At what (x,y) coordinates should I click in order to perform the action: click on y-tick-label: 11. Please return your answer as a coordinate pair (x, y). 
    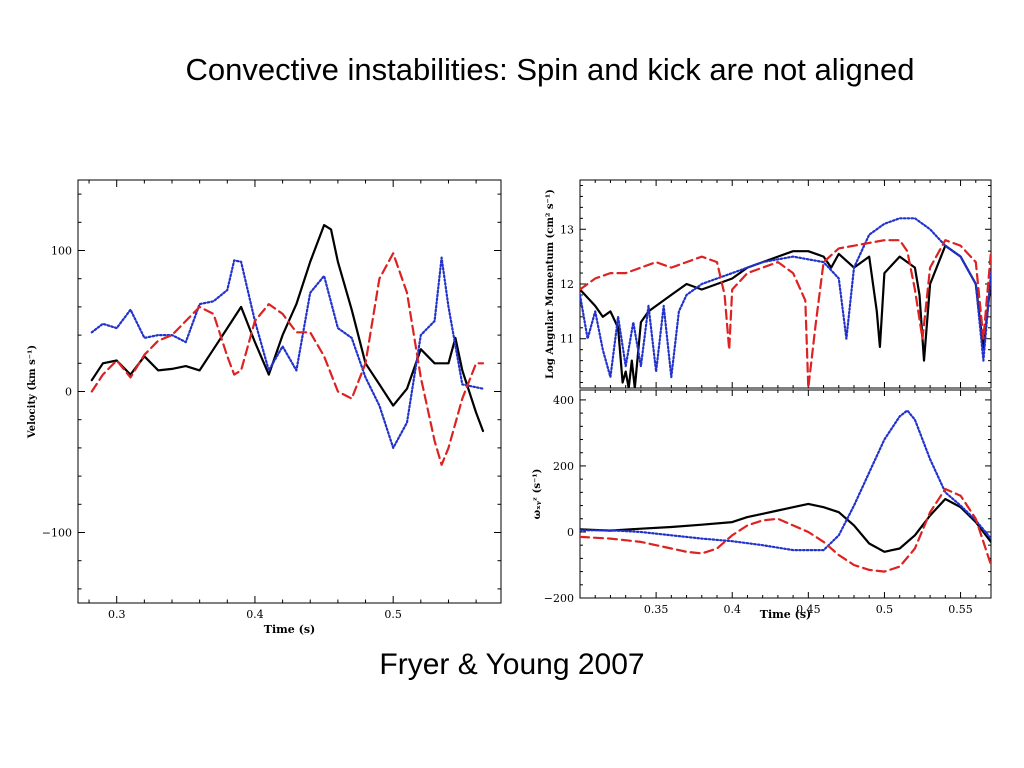
    Looking at the image, I should click on (567, 339).